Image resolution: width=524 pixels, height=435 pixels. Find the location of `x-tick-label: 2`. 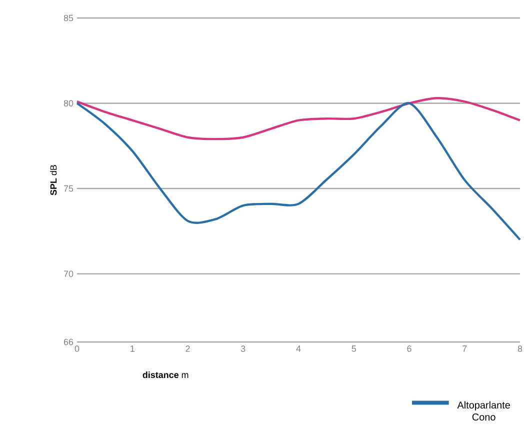

x-tick-label: 2 is located at coordinates (188, 349).